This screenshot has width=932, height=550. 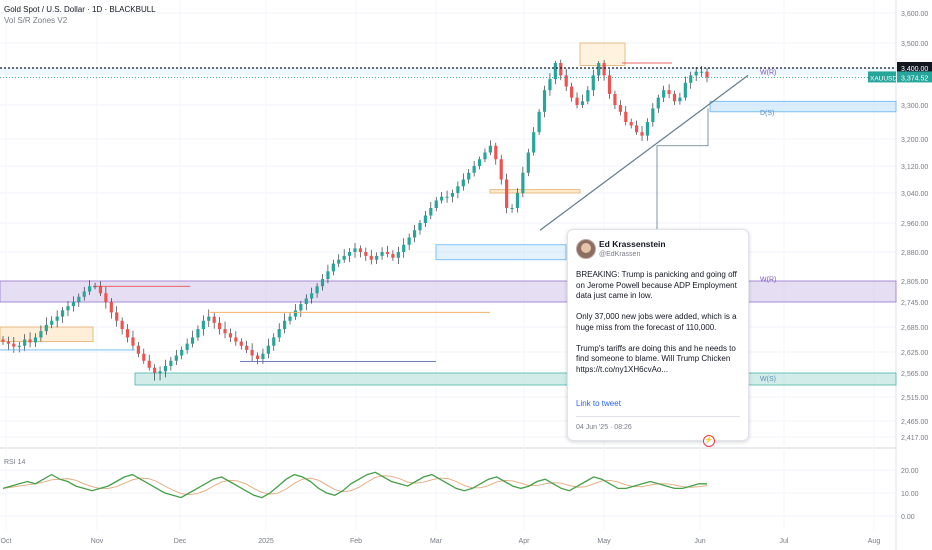 What do you see at coordinates (709, 441) in the screenshot?
I see `lightning-icon: ⚡` at bounding box center [709, 441].